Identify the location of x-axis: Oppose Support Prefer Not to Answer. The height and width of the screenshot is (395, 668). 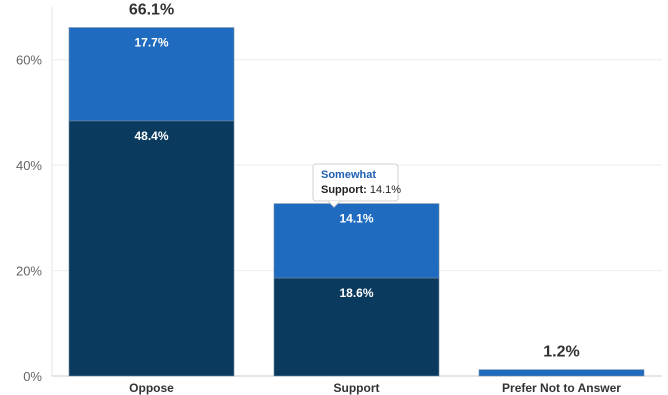
(375, 388).